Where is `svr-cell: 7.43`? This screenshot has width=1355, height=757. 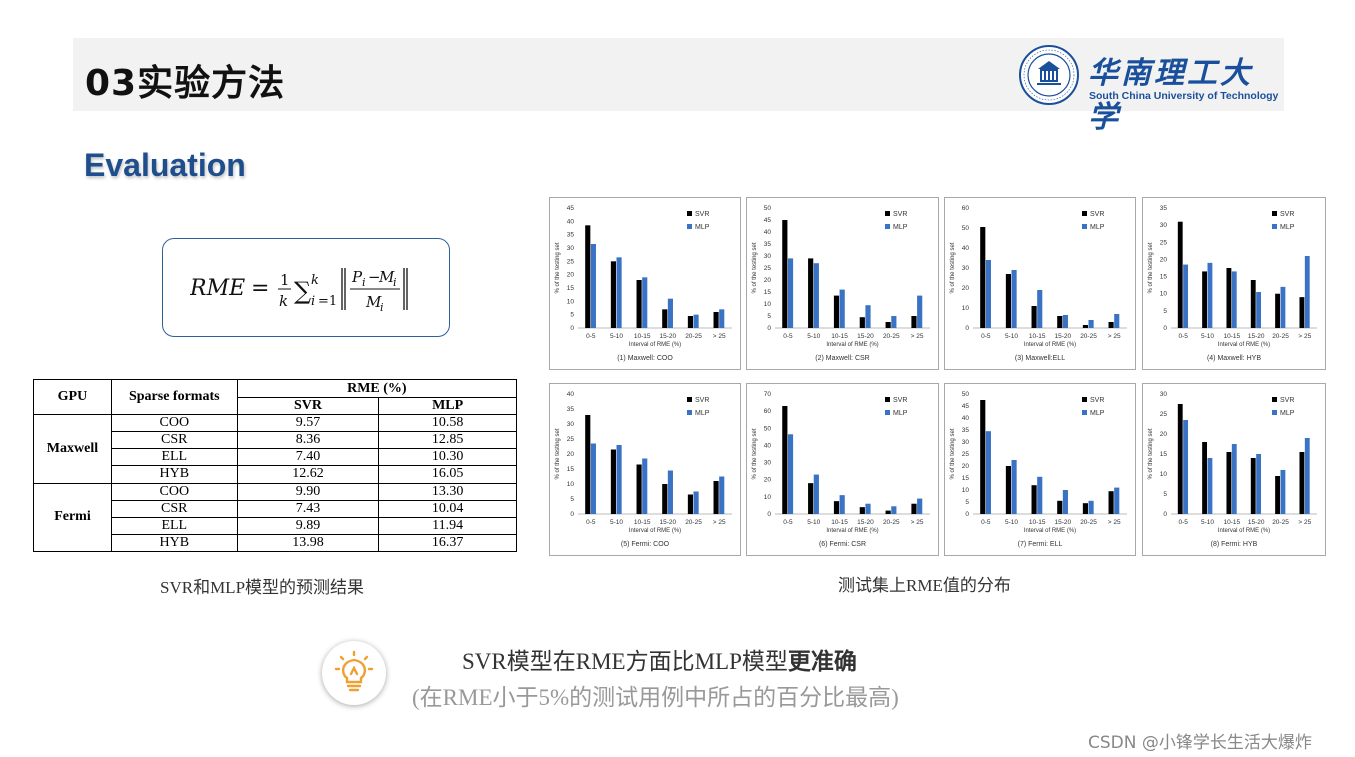 svr-cell: 7.43 is located at coordinates (308, 508).